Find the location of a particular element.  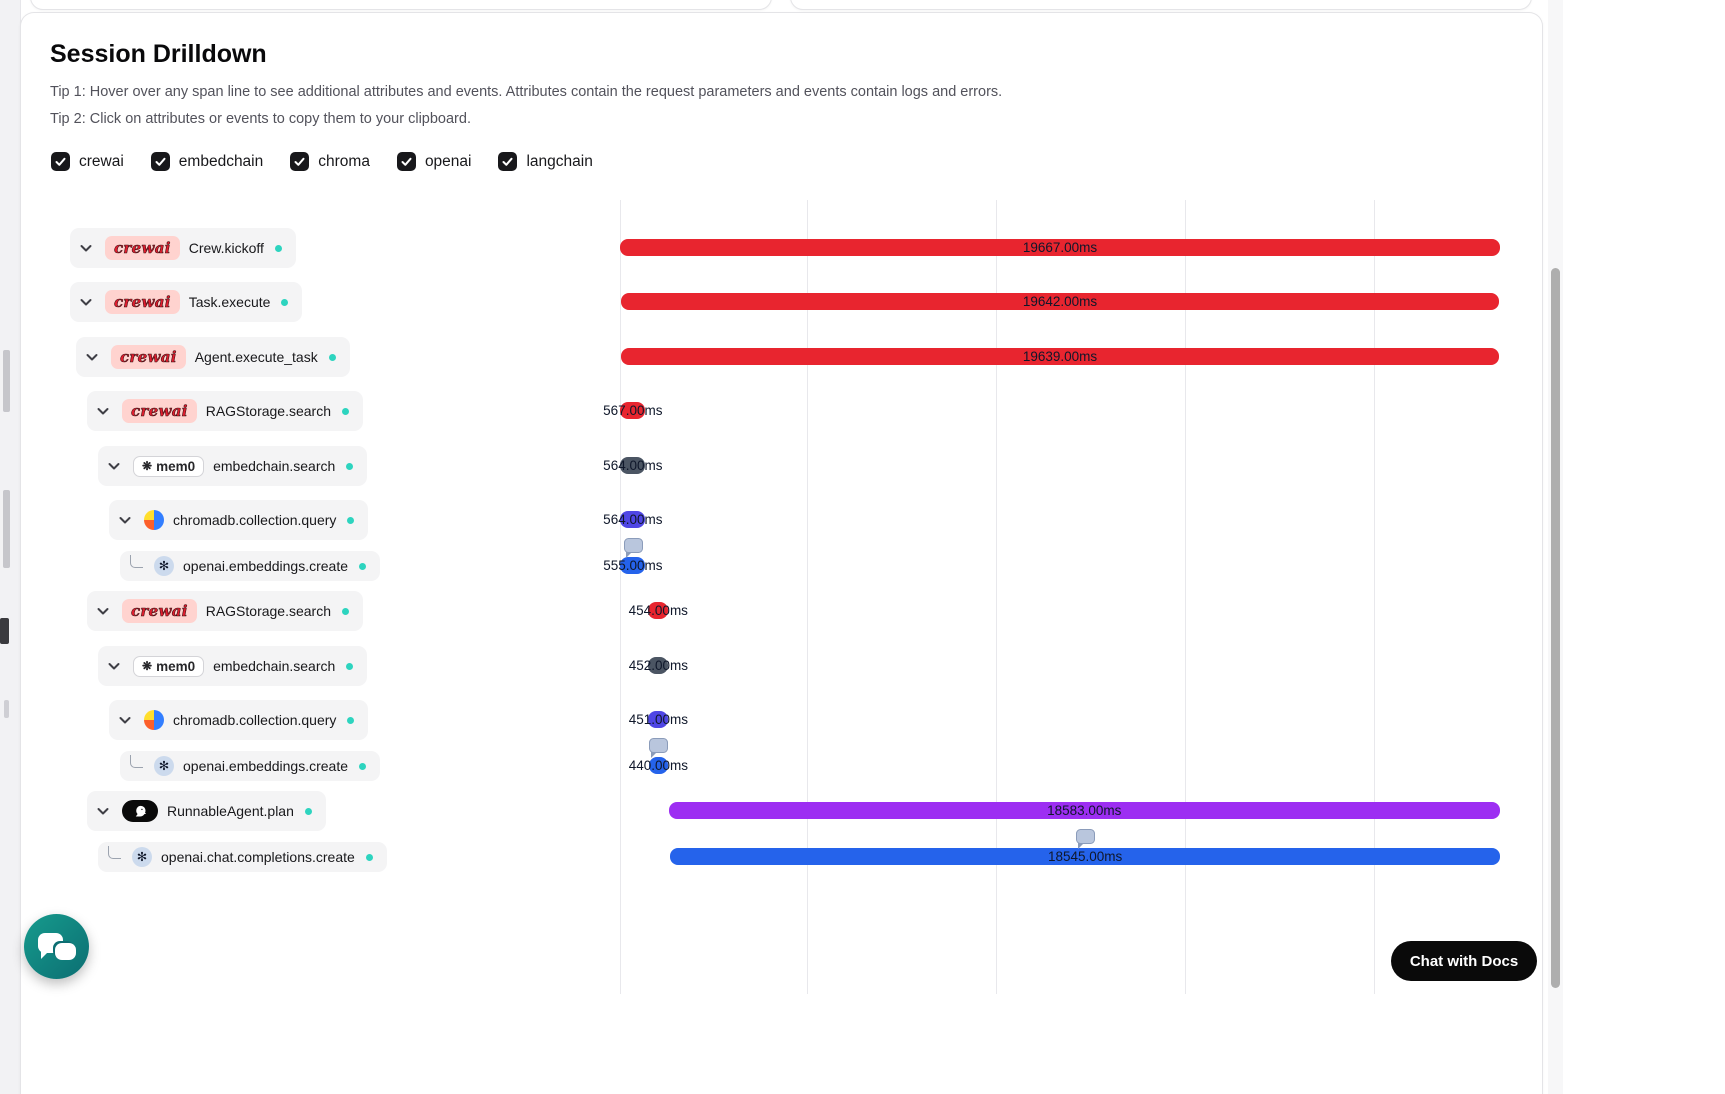

chat-with-docs-button: Chat with Docs is located at coordinates (1464, 961).